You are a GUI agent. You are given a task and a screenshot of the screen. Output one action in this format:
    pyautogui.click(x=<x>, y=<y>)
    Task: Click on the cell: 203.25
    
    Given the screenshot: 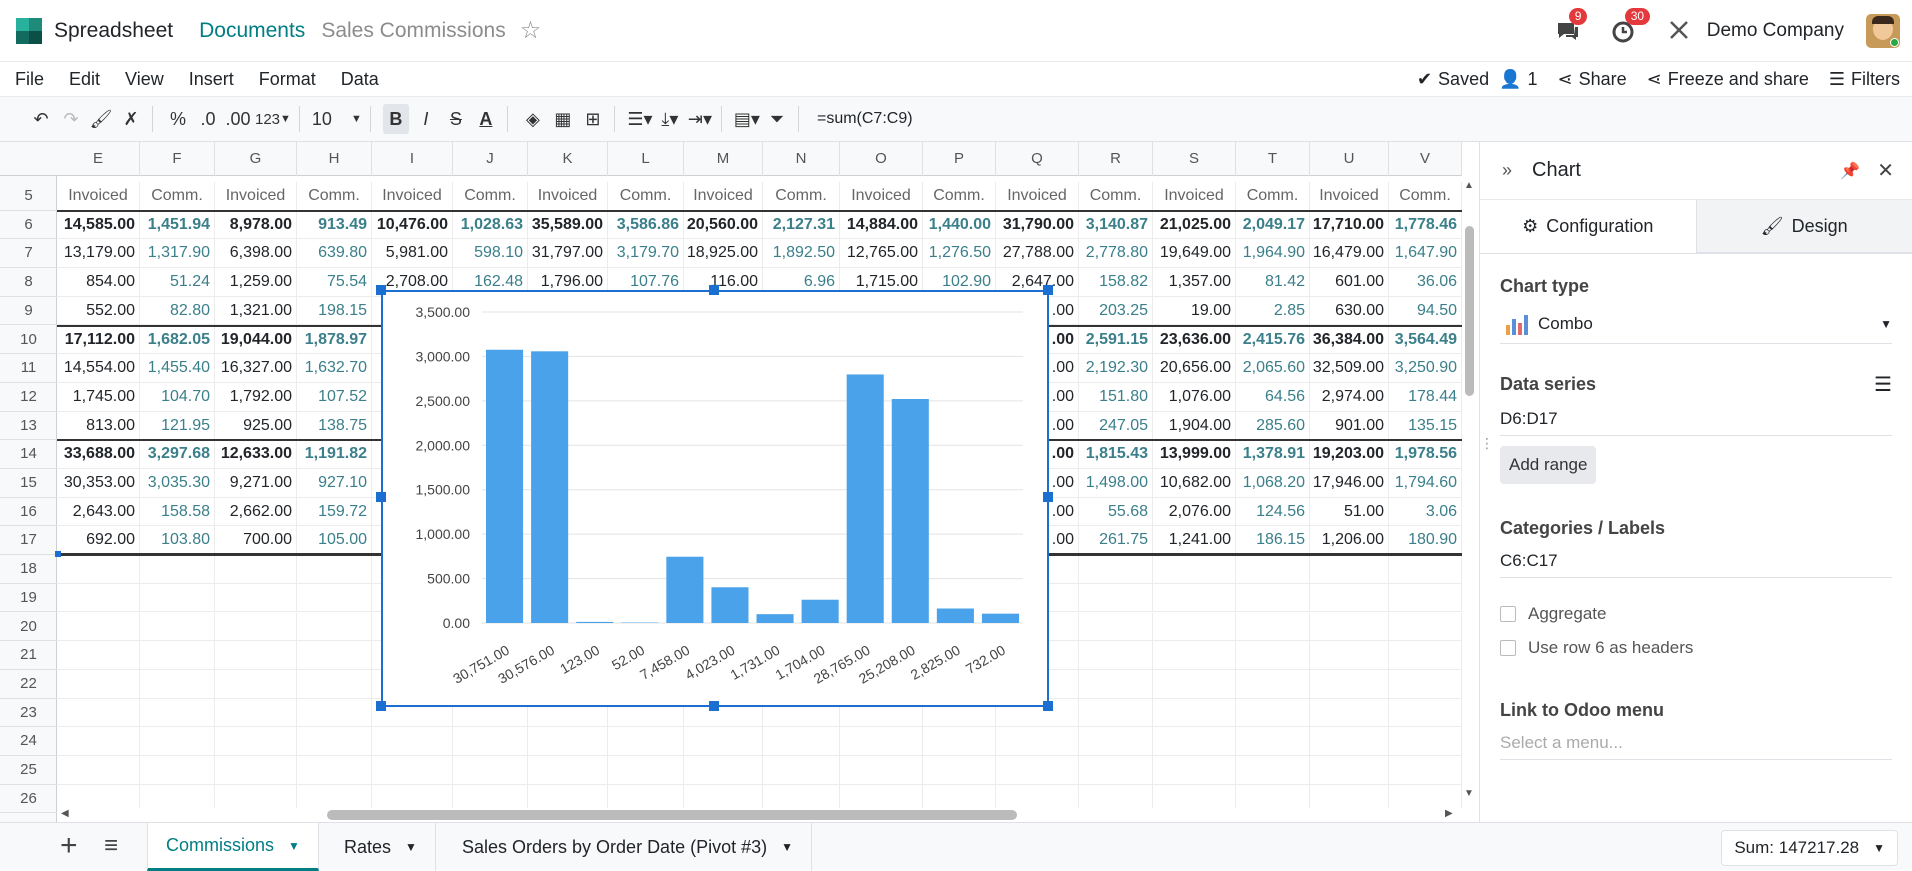 What is the action you would take?
    pyautogui.click(x=1116, y=311)
    